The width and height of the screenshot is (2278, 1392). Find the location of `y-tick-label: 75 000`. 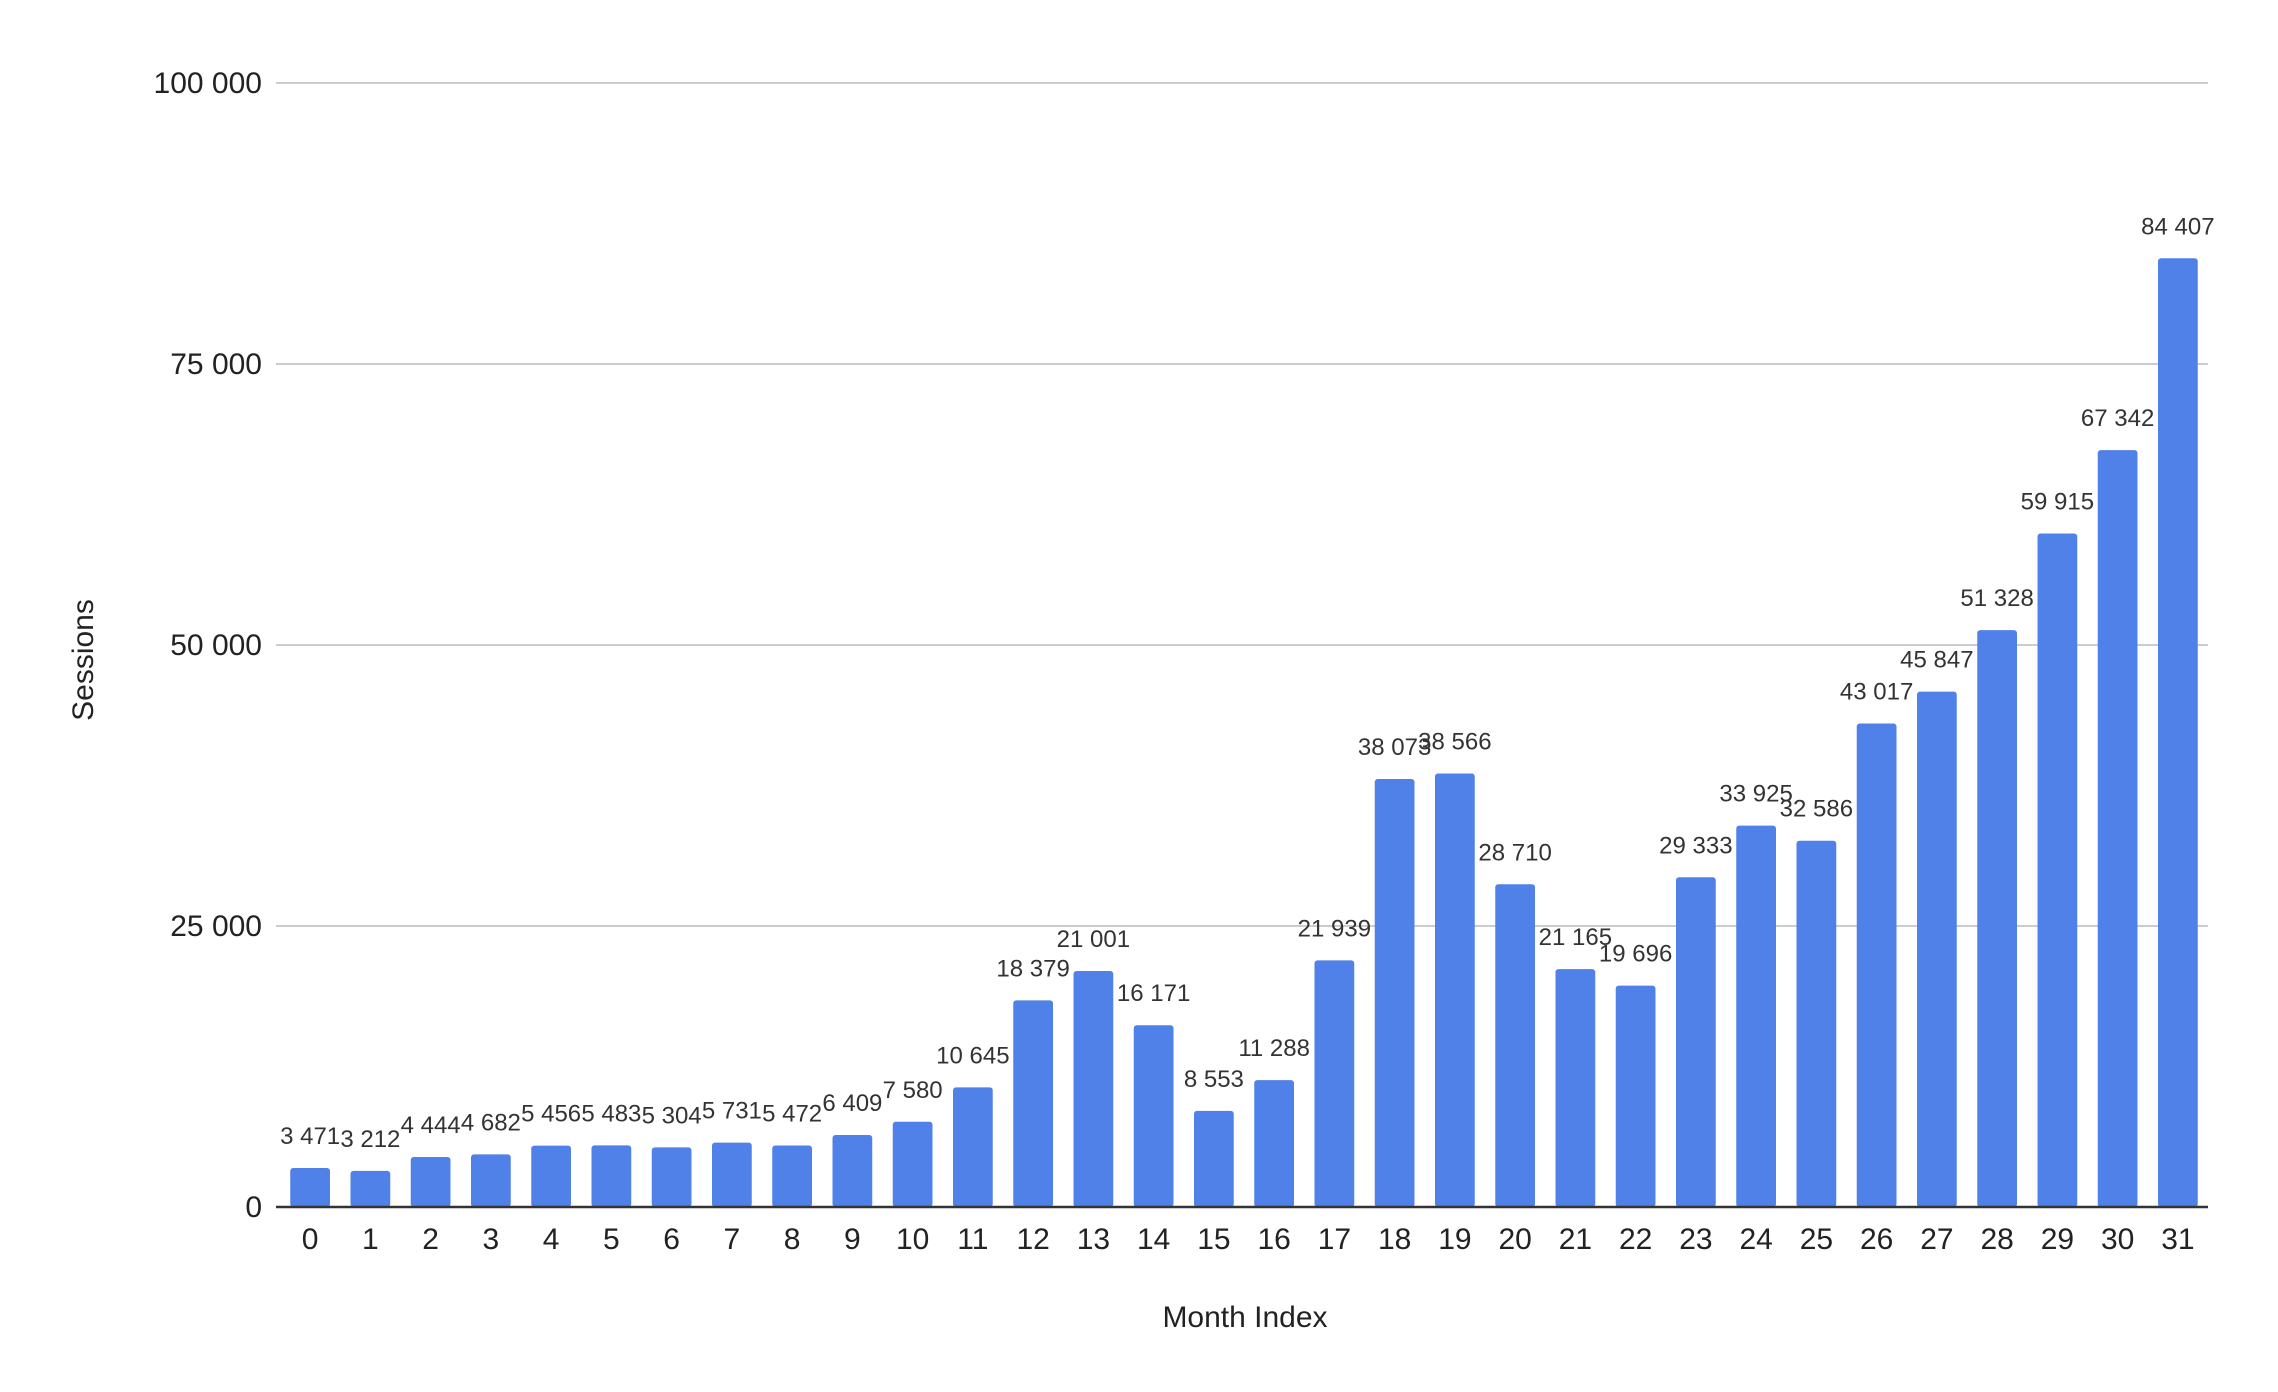

y-tick-label: 75 000 is located at coordinates (216, 364).